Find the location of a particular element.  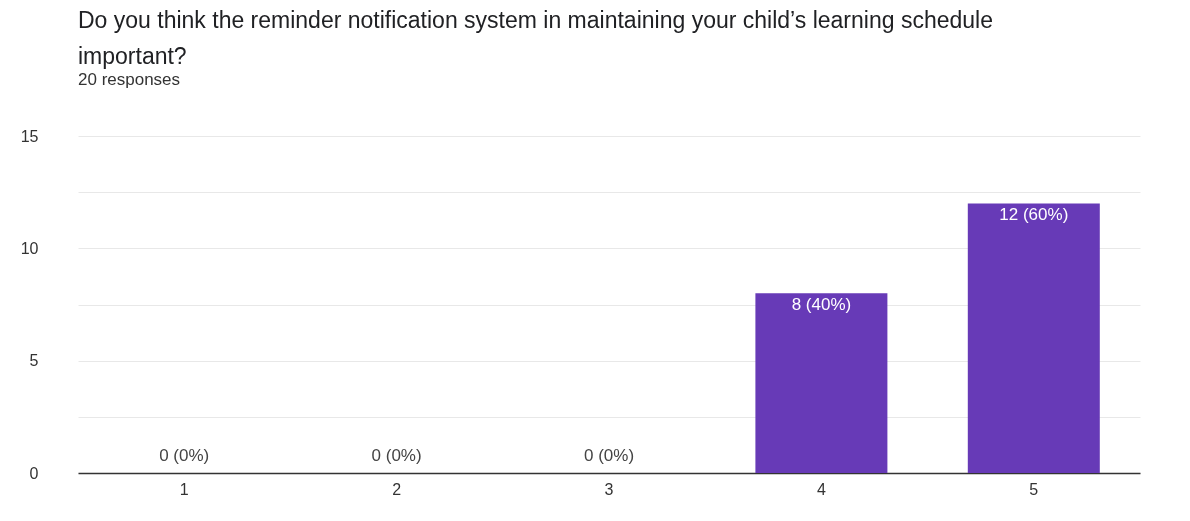

y-tick-label: 10 is located at coordinates (29, 248).